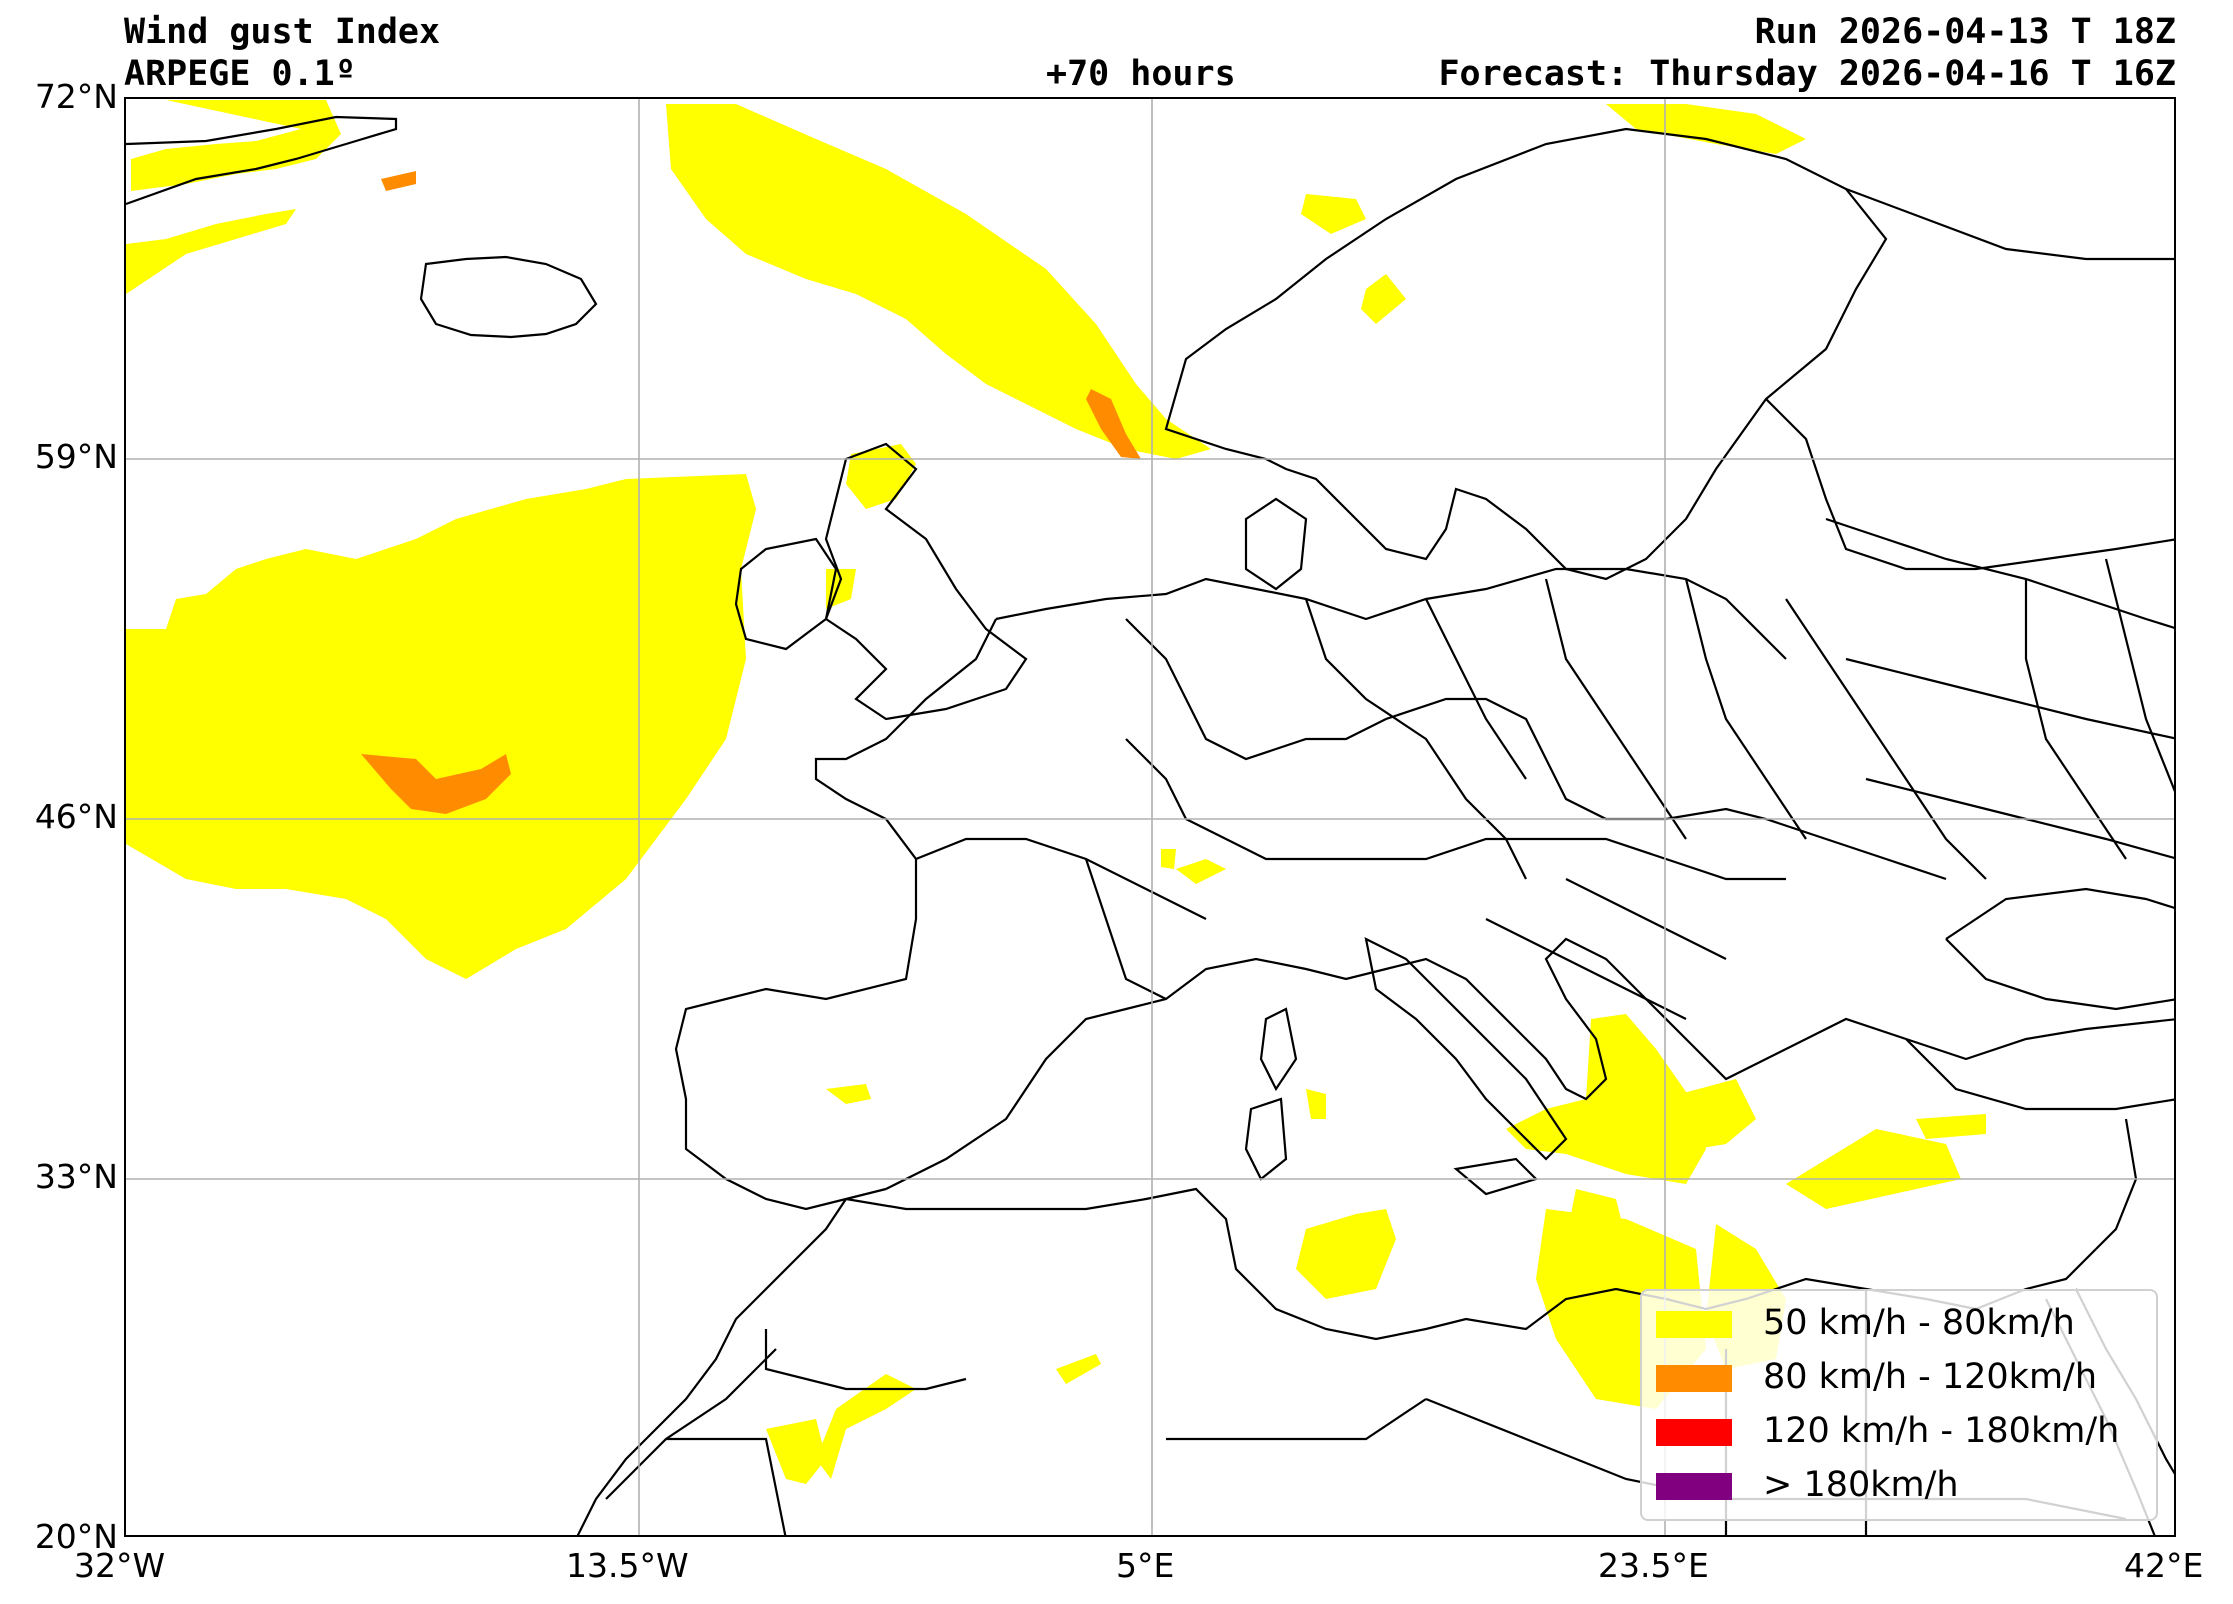 The image size is (2233, 1604). Describe the element at coordinates (120, 1565) in the screenshot. I see `lon-tick-label: 32°W` at that location.